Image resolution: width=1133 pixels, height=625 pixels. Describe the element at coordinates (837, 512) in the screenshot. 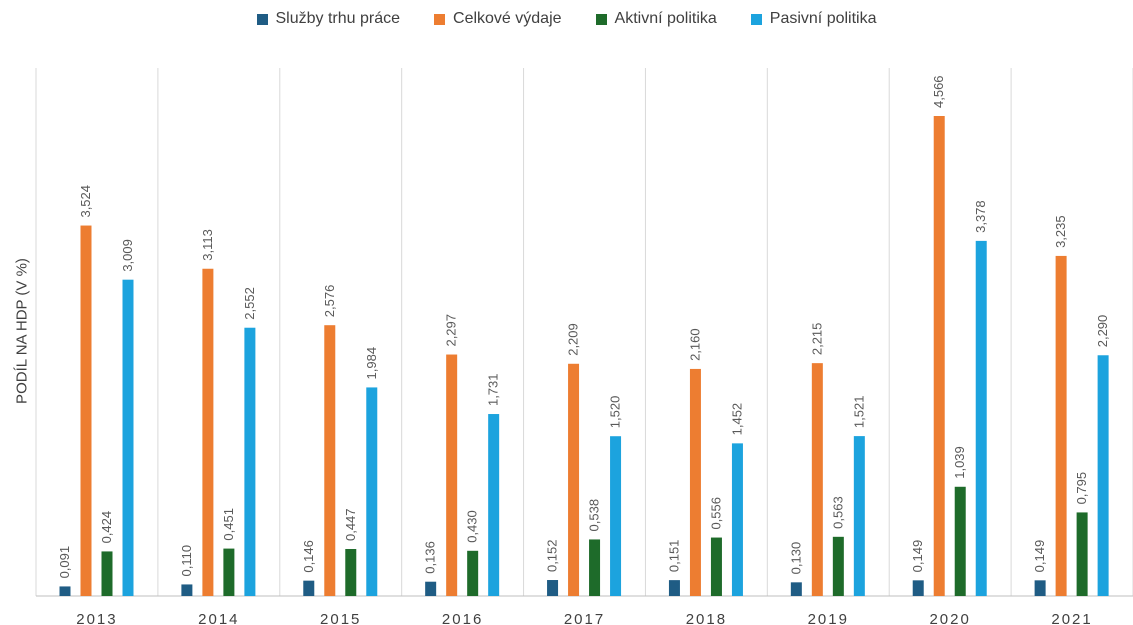

I see `data-label: 0,563` at that location.